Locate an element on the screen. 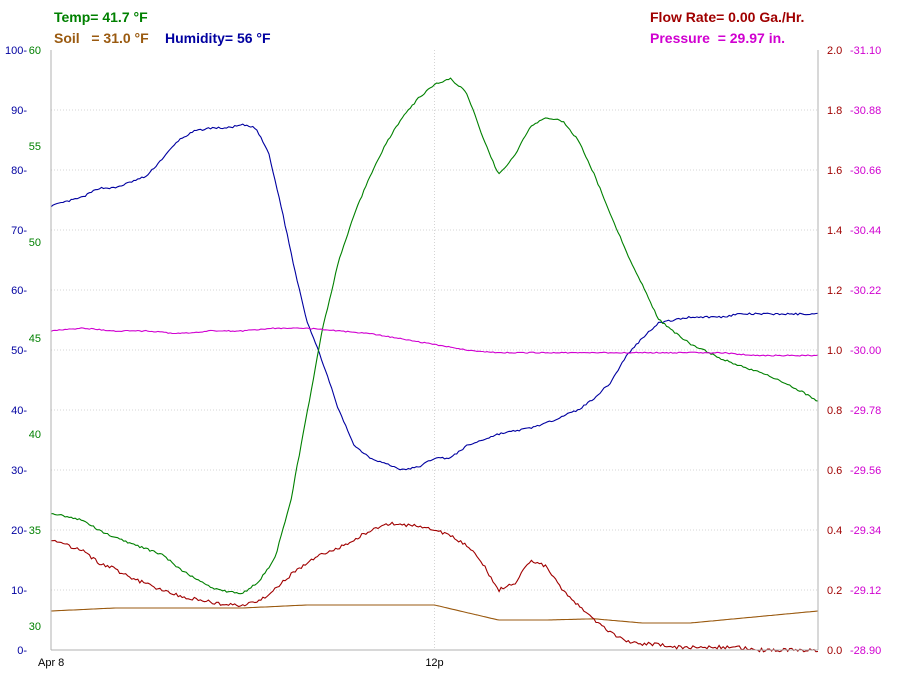 The image size is (910, 700). pressure-series-line is located at coordinates (434, 342).